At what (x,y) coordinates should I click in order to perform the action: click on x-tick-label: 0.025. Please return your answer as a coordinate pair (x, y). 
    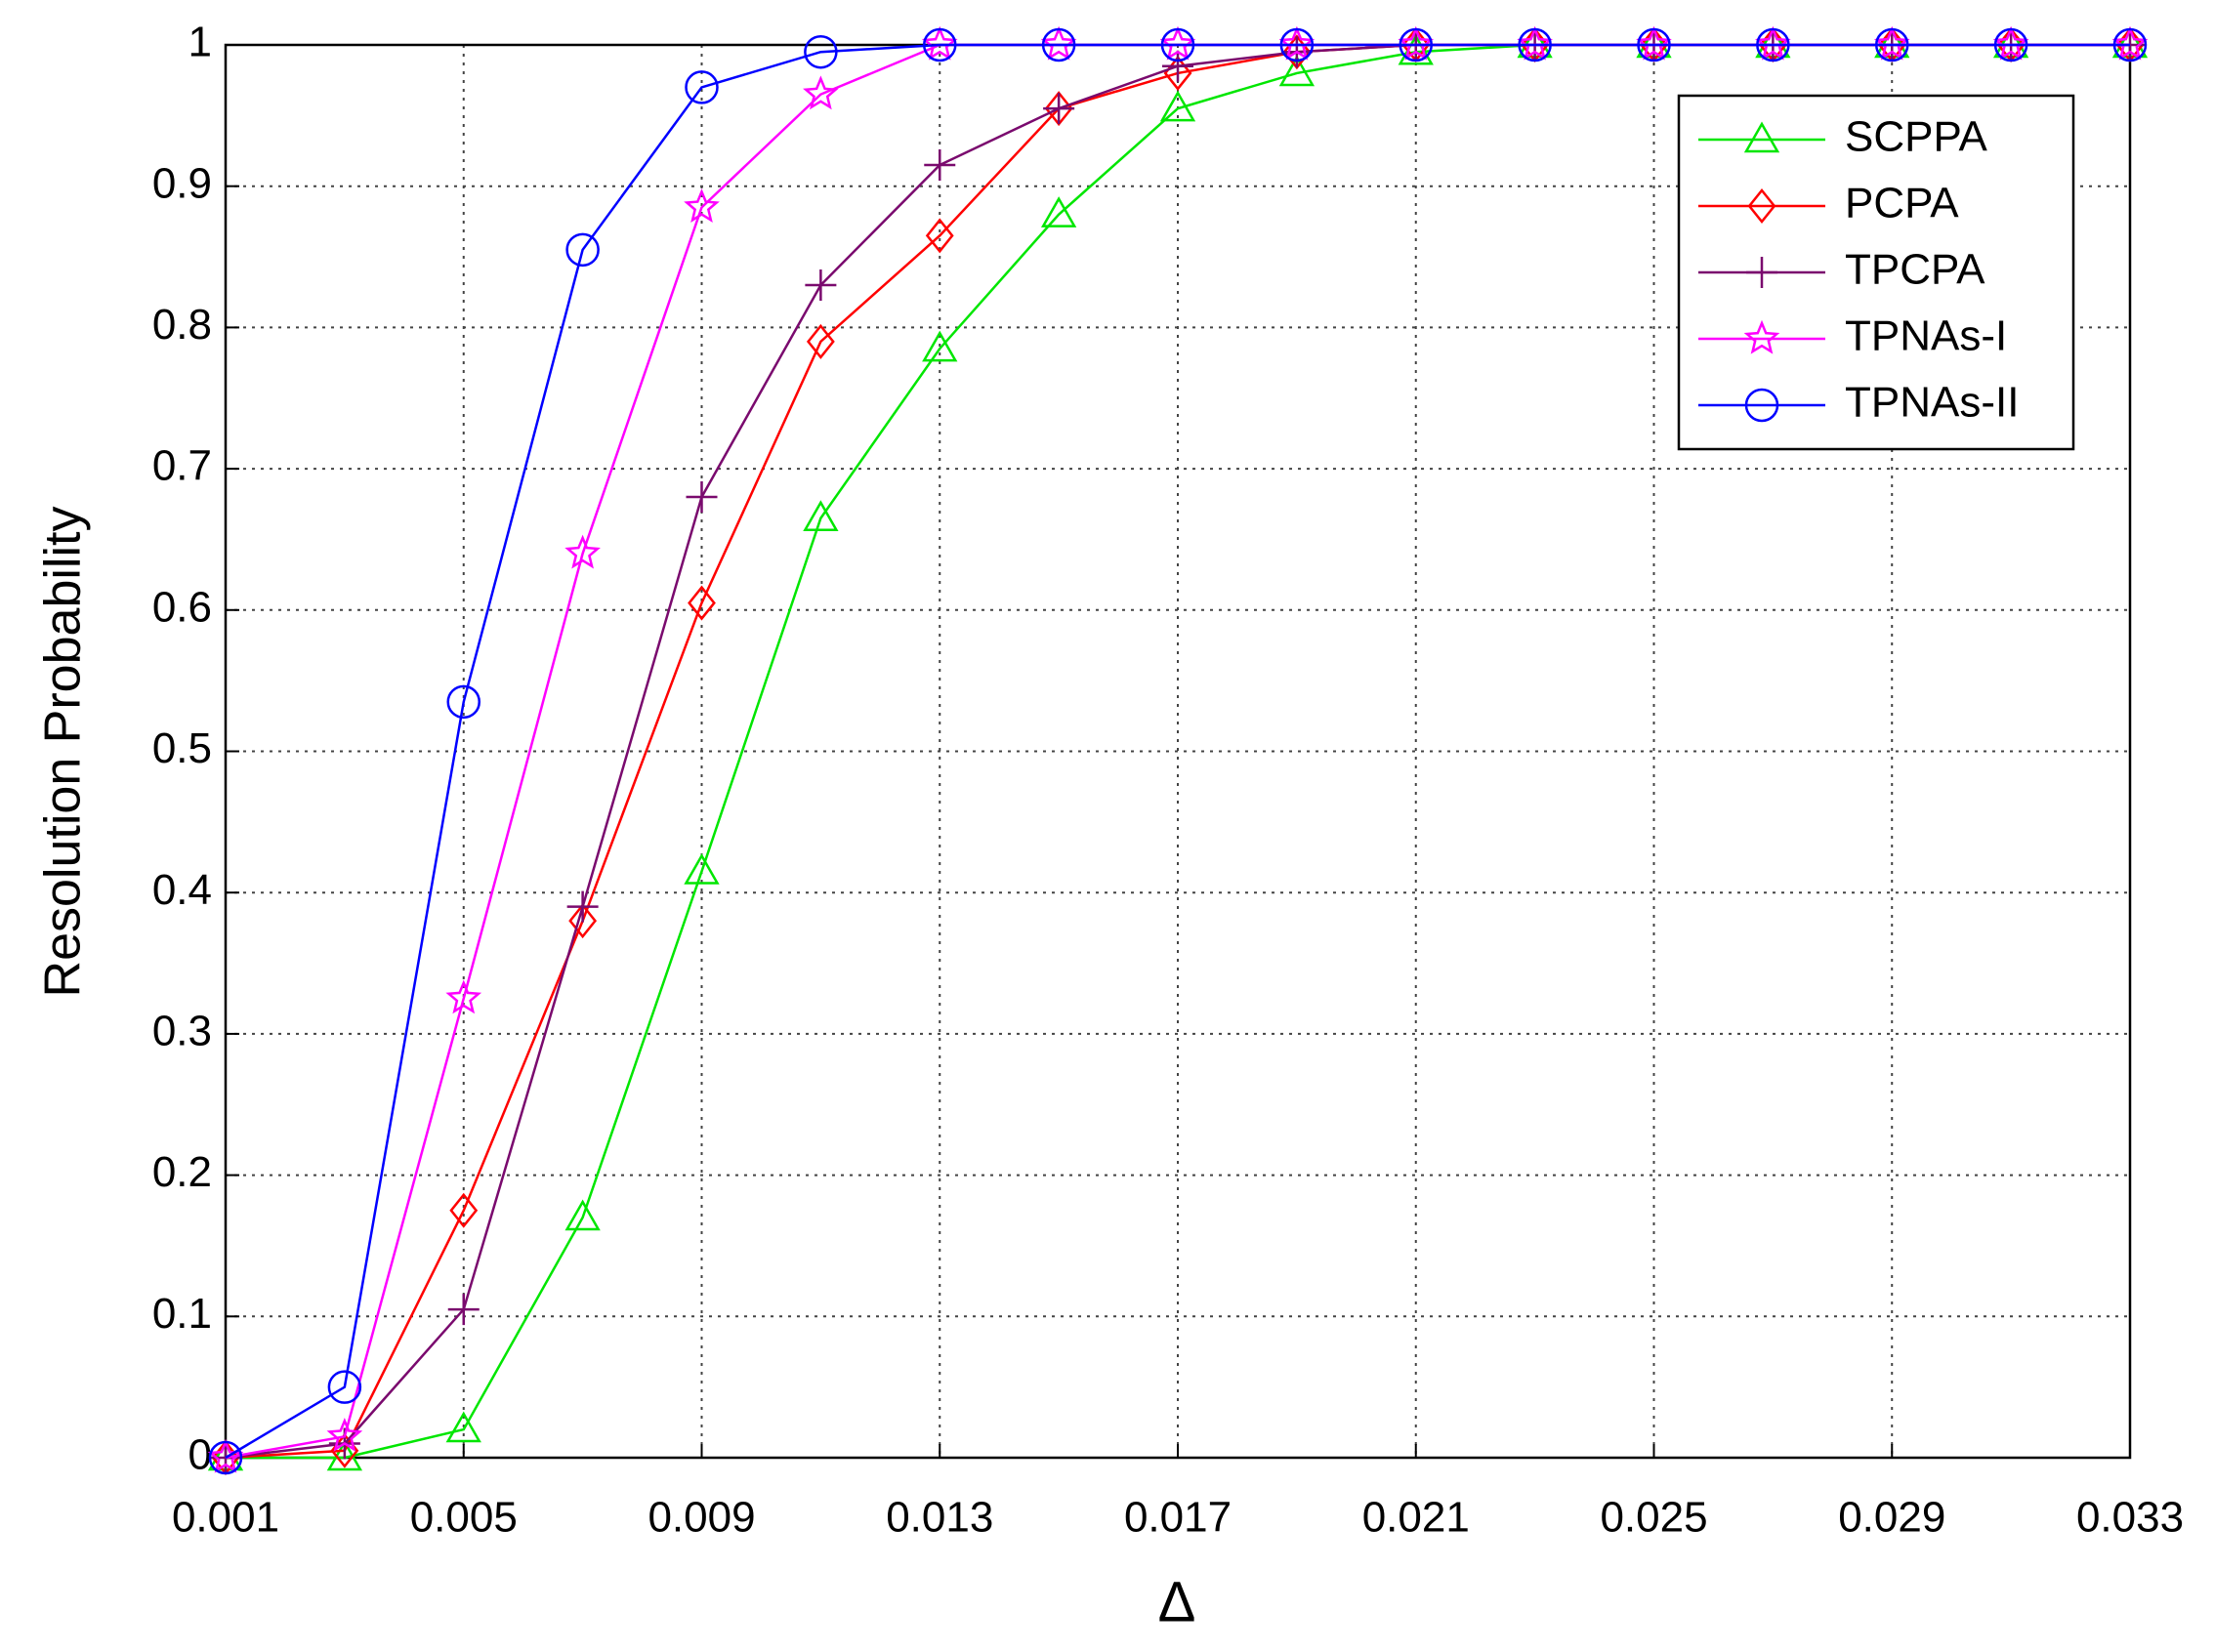
    Looking at the image, I should click on (1653, 1518).